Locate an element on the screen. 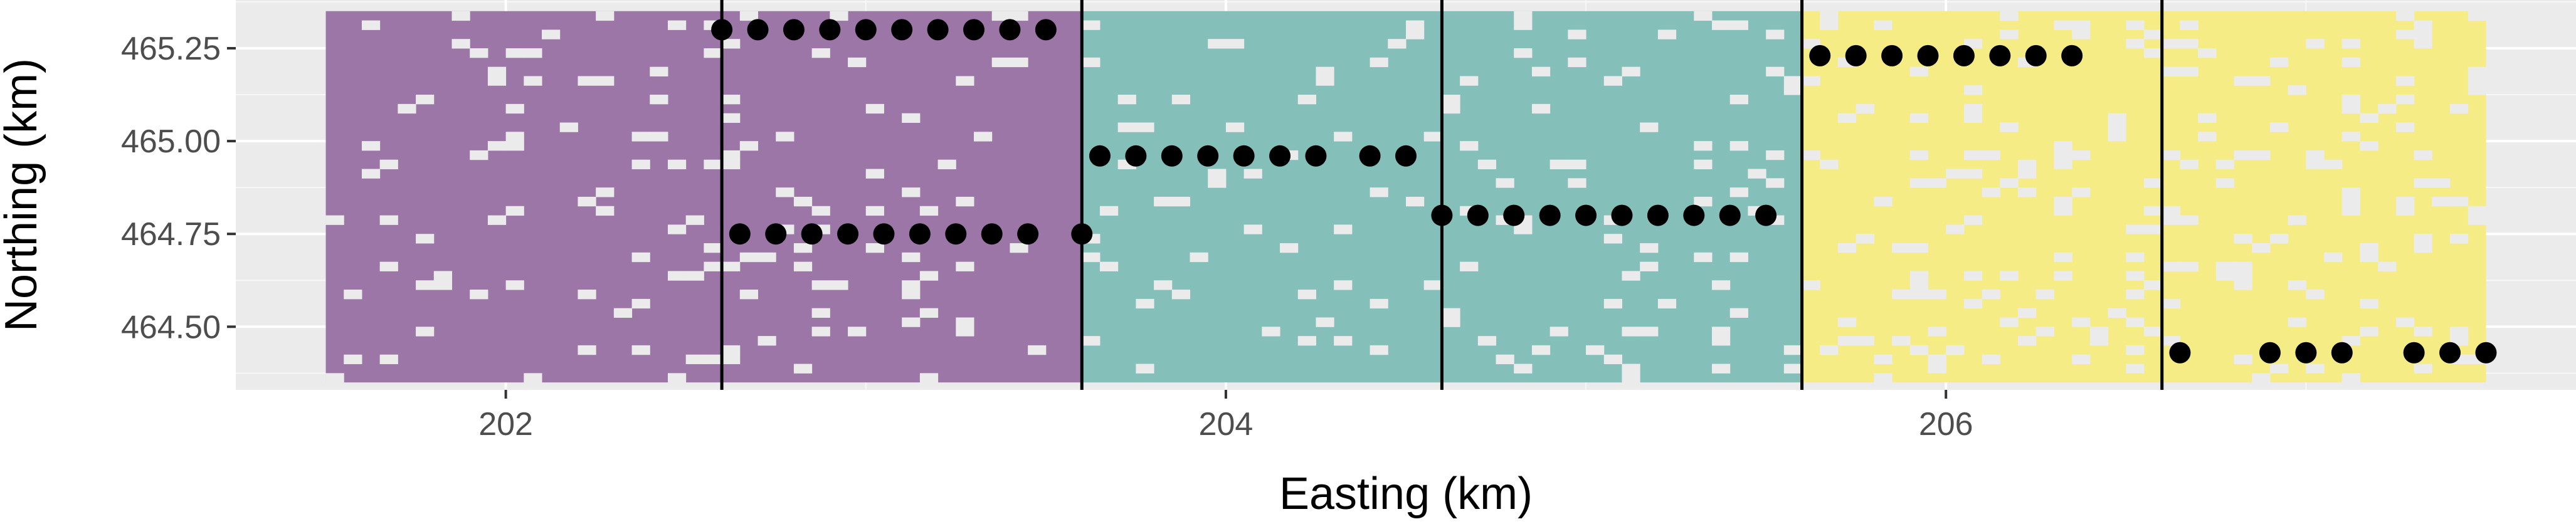  y-tick-label: 465.00 is located at coordinates (171, 141).